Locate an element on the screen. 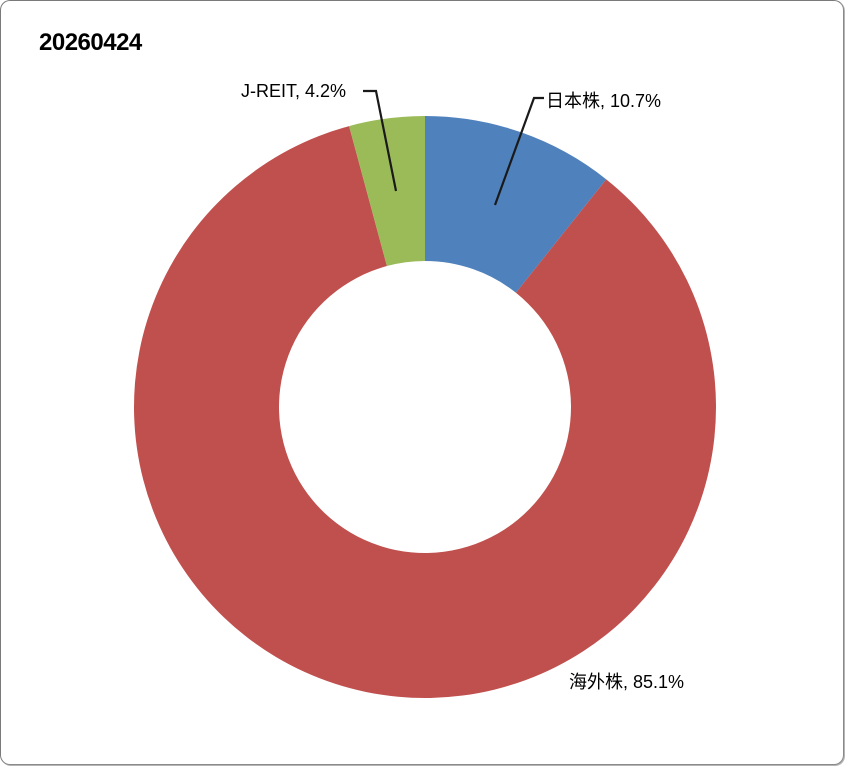  slice-j-reit is located at coordinates (387, 191).